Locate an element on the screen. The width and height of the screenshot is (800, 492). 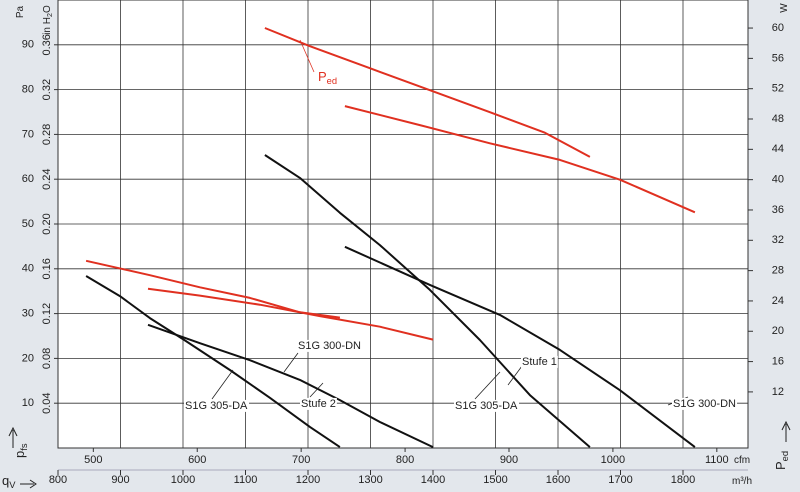
x-symbol-main: q is located at coordinates (5, 480).